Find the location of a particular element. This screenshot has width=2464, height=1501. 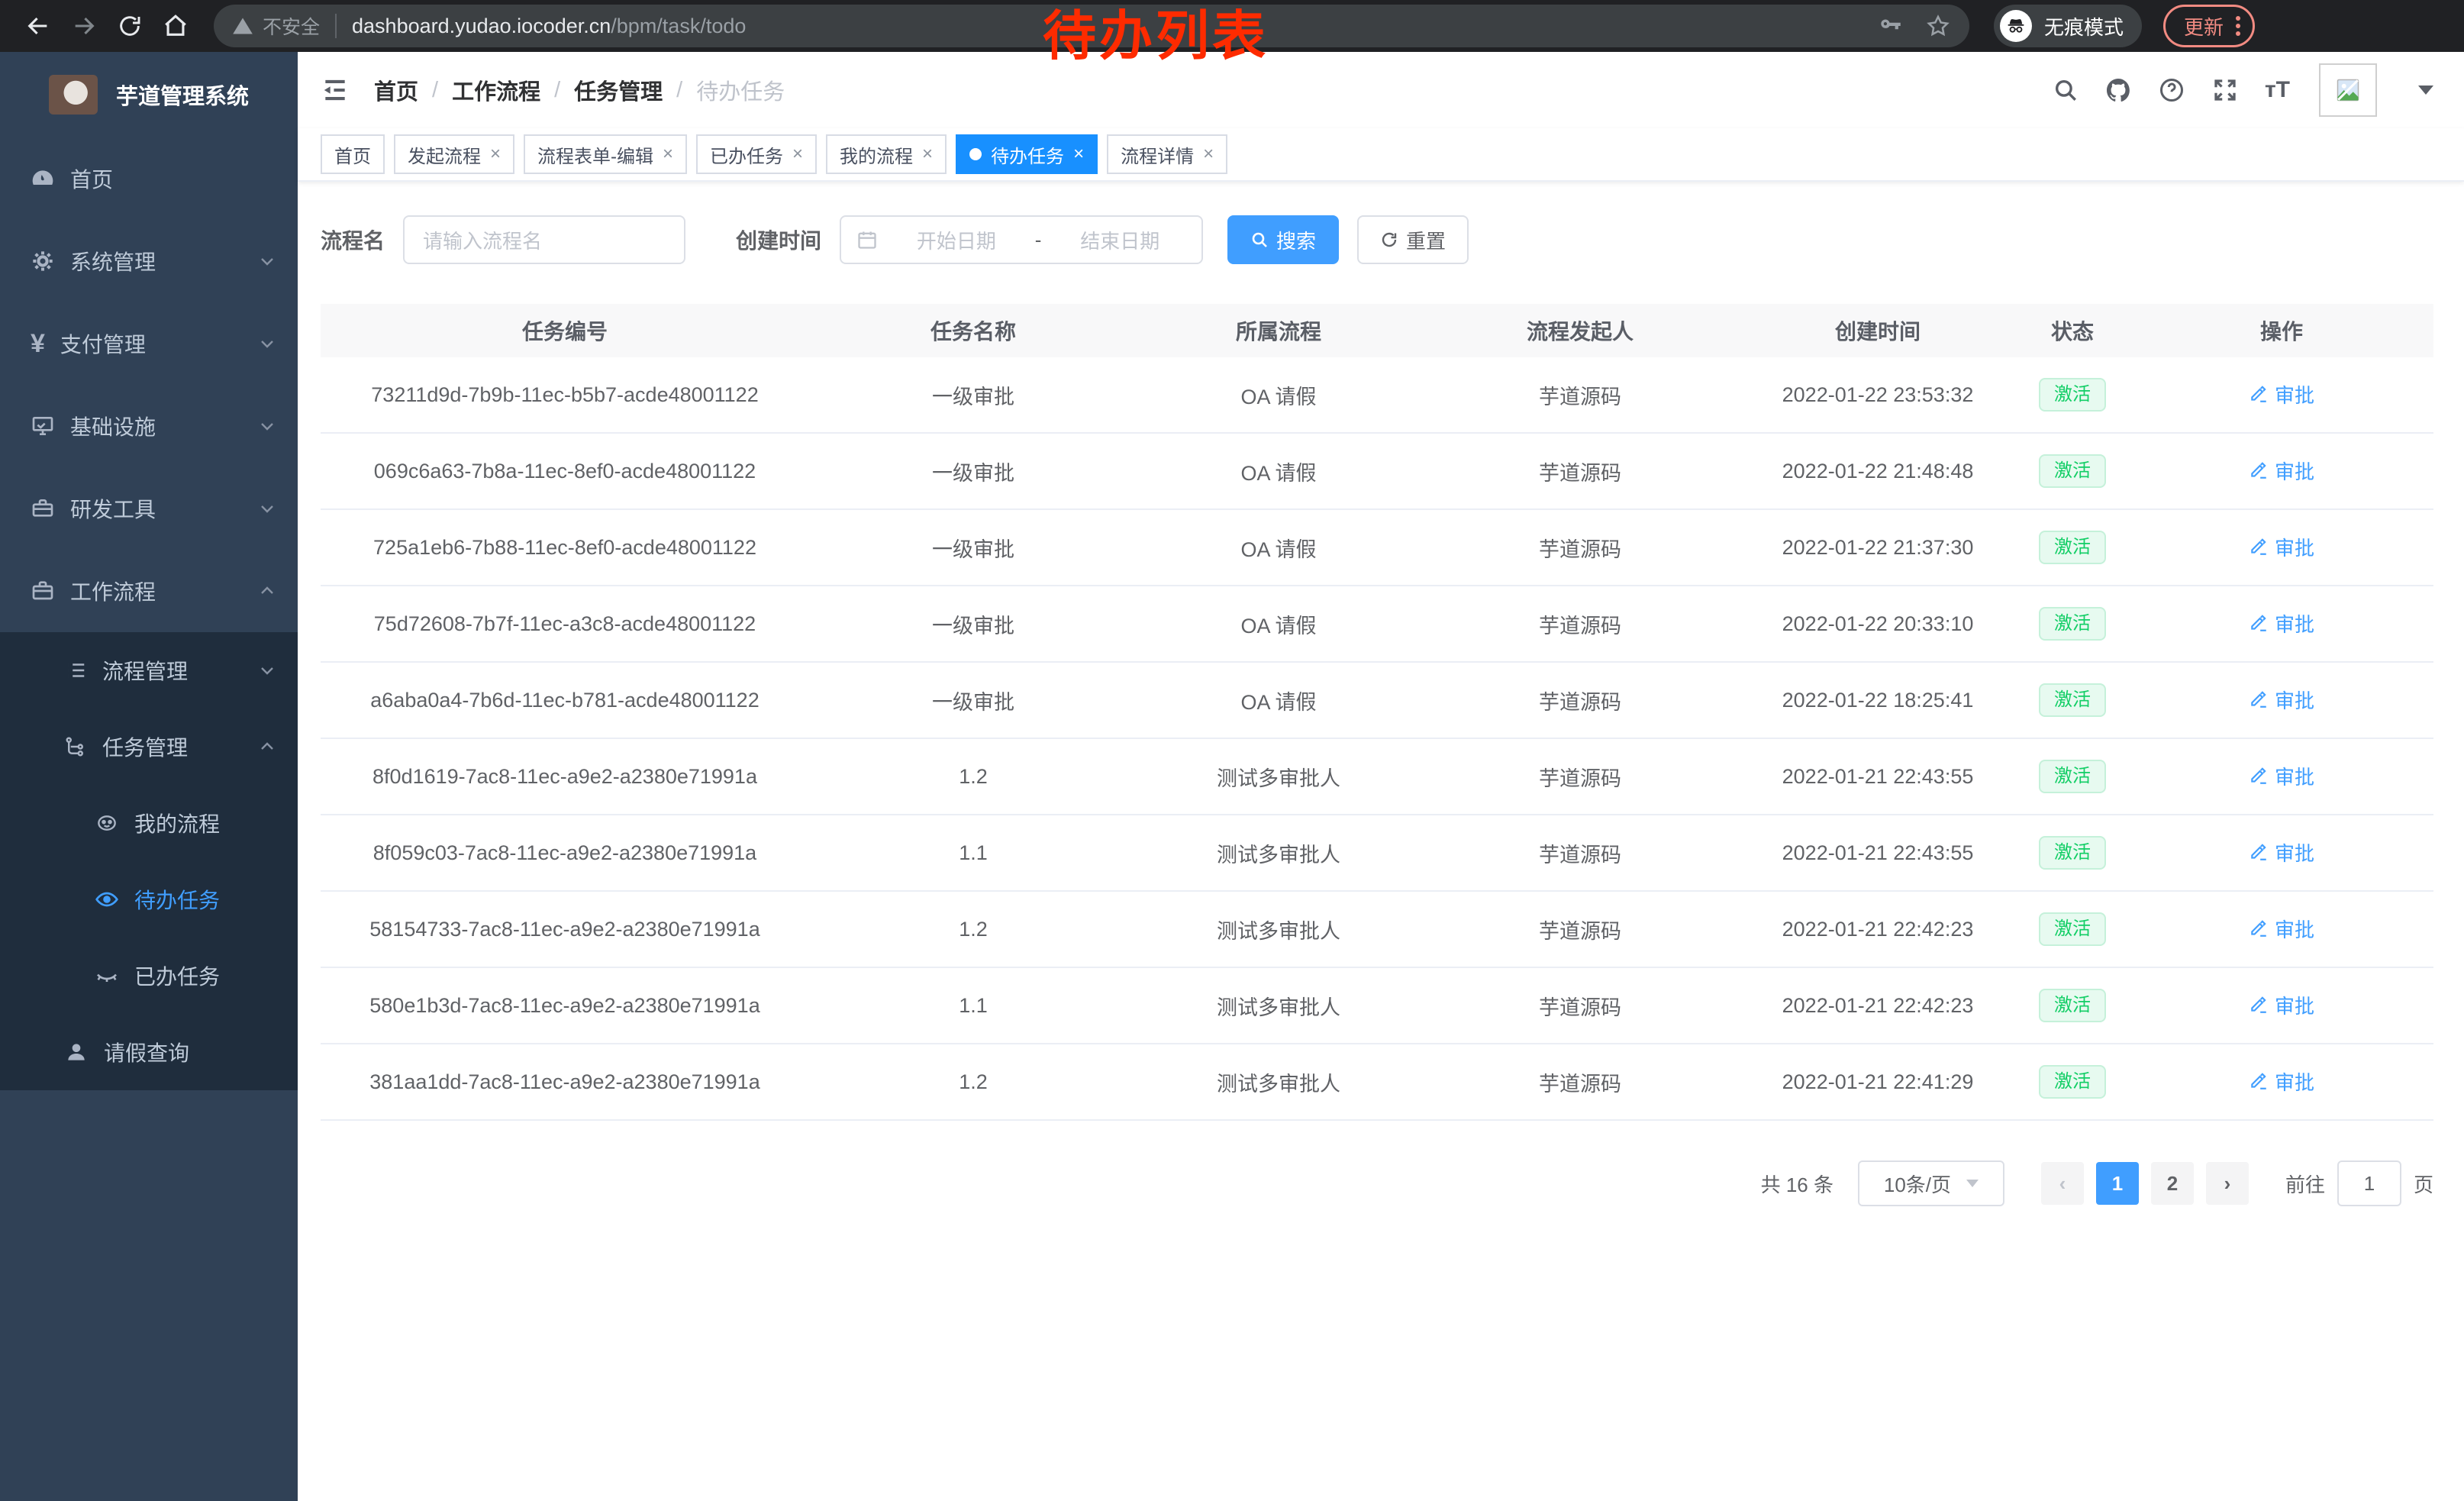

help-icon is located at coordinates (2172, 90).